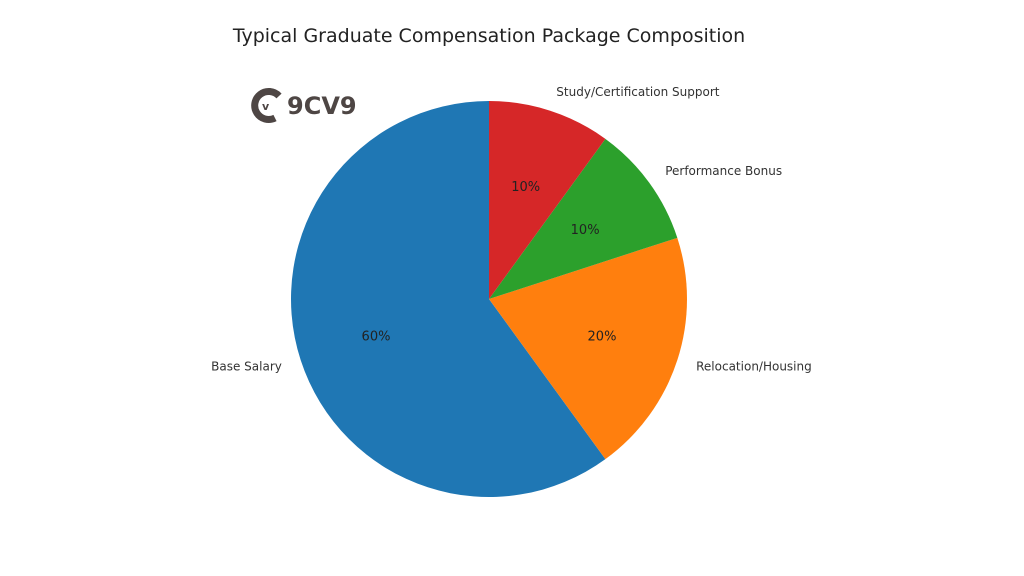 Image resolution: width=1024 pixels, height=576 pixels. I want to click on pie-slice-study-certification-support, so click(547, 200).